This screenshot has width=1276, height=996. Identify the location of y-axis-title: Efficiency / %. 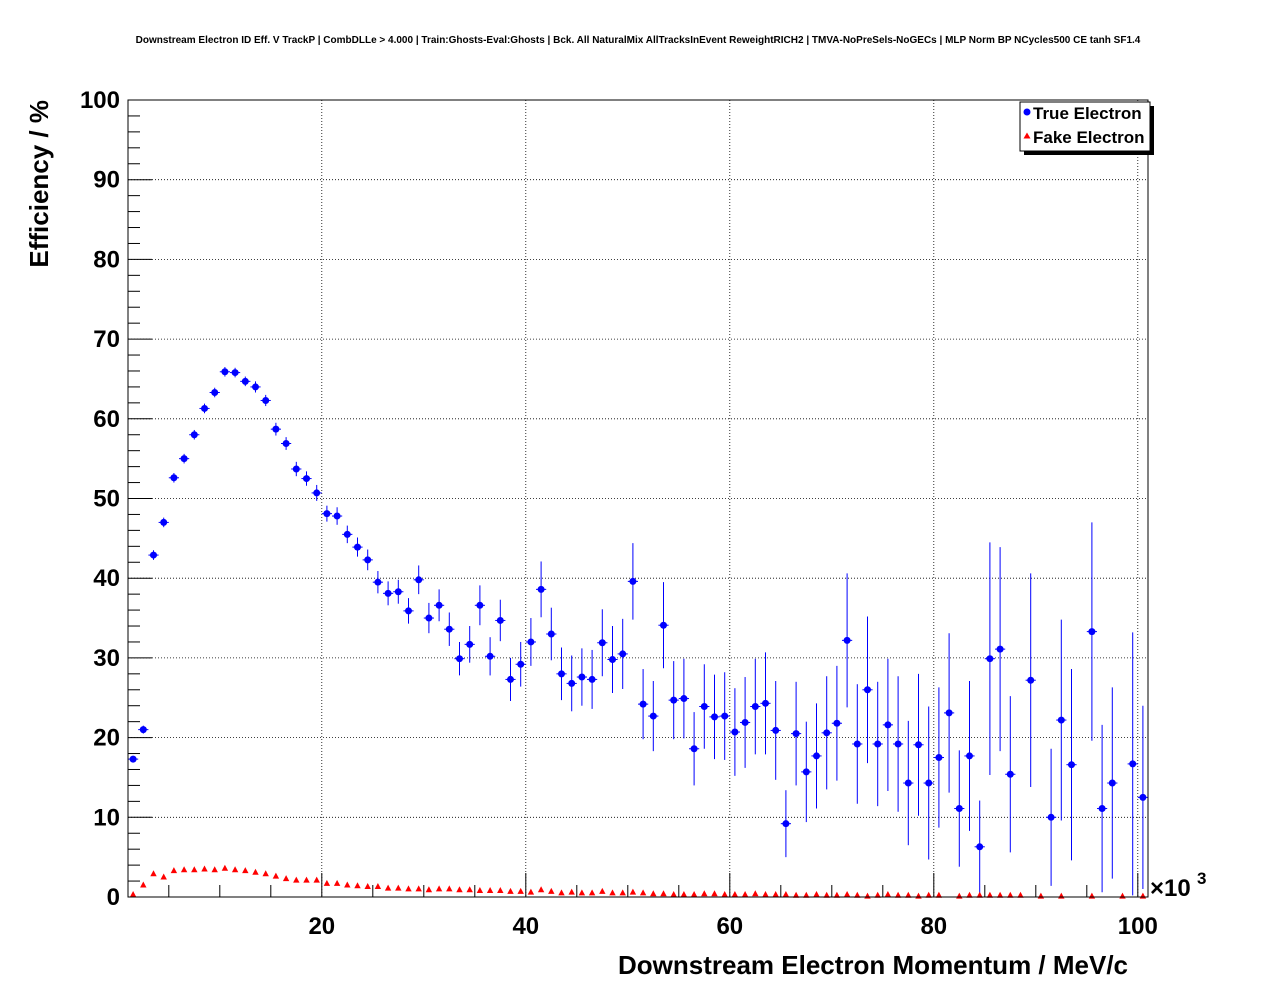
(39, 184).